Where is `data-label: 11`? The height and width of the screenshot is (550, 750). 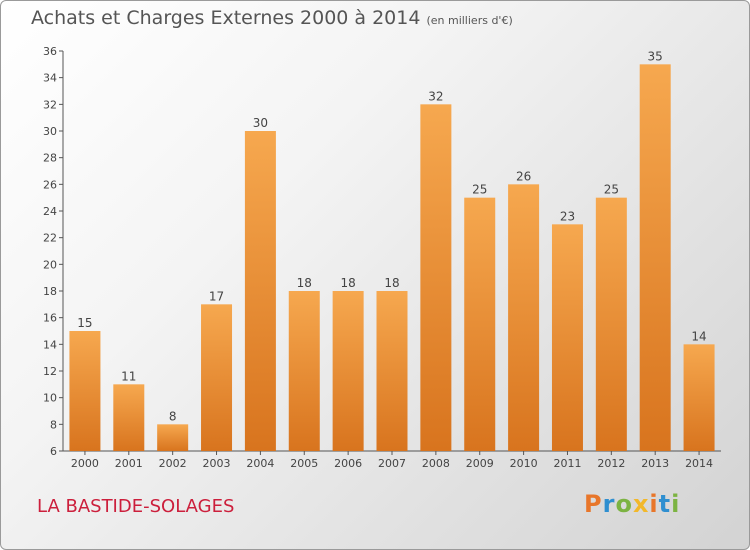 data-label: 11 is located at coordinates (128, 376).